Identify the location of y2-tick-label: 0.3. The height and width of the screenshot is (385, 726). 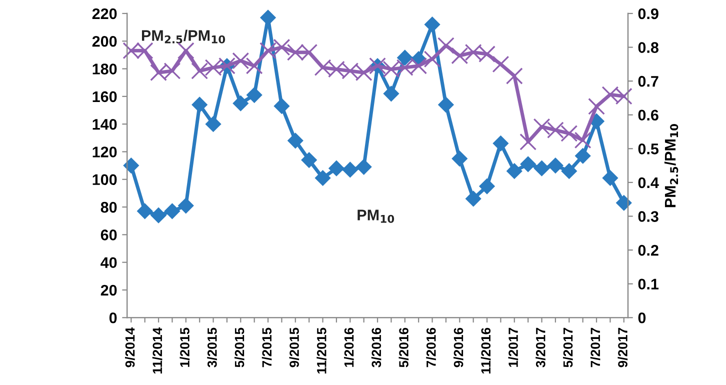
(648, 216).